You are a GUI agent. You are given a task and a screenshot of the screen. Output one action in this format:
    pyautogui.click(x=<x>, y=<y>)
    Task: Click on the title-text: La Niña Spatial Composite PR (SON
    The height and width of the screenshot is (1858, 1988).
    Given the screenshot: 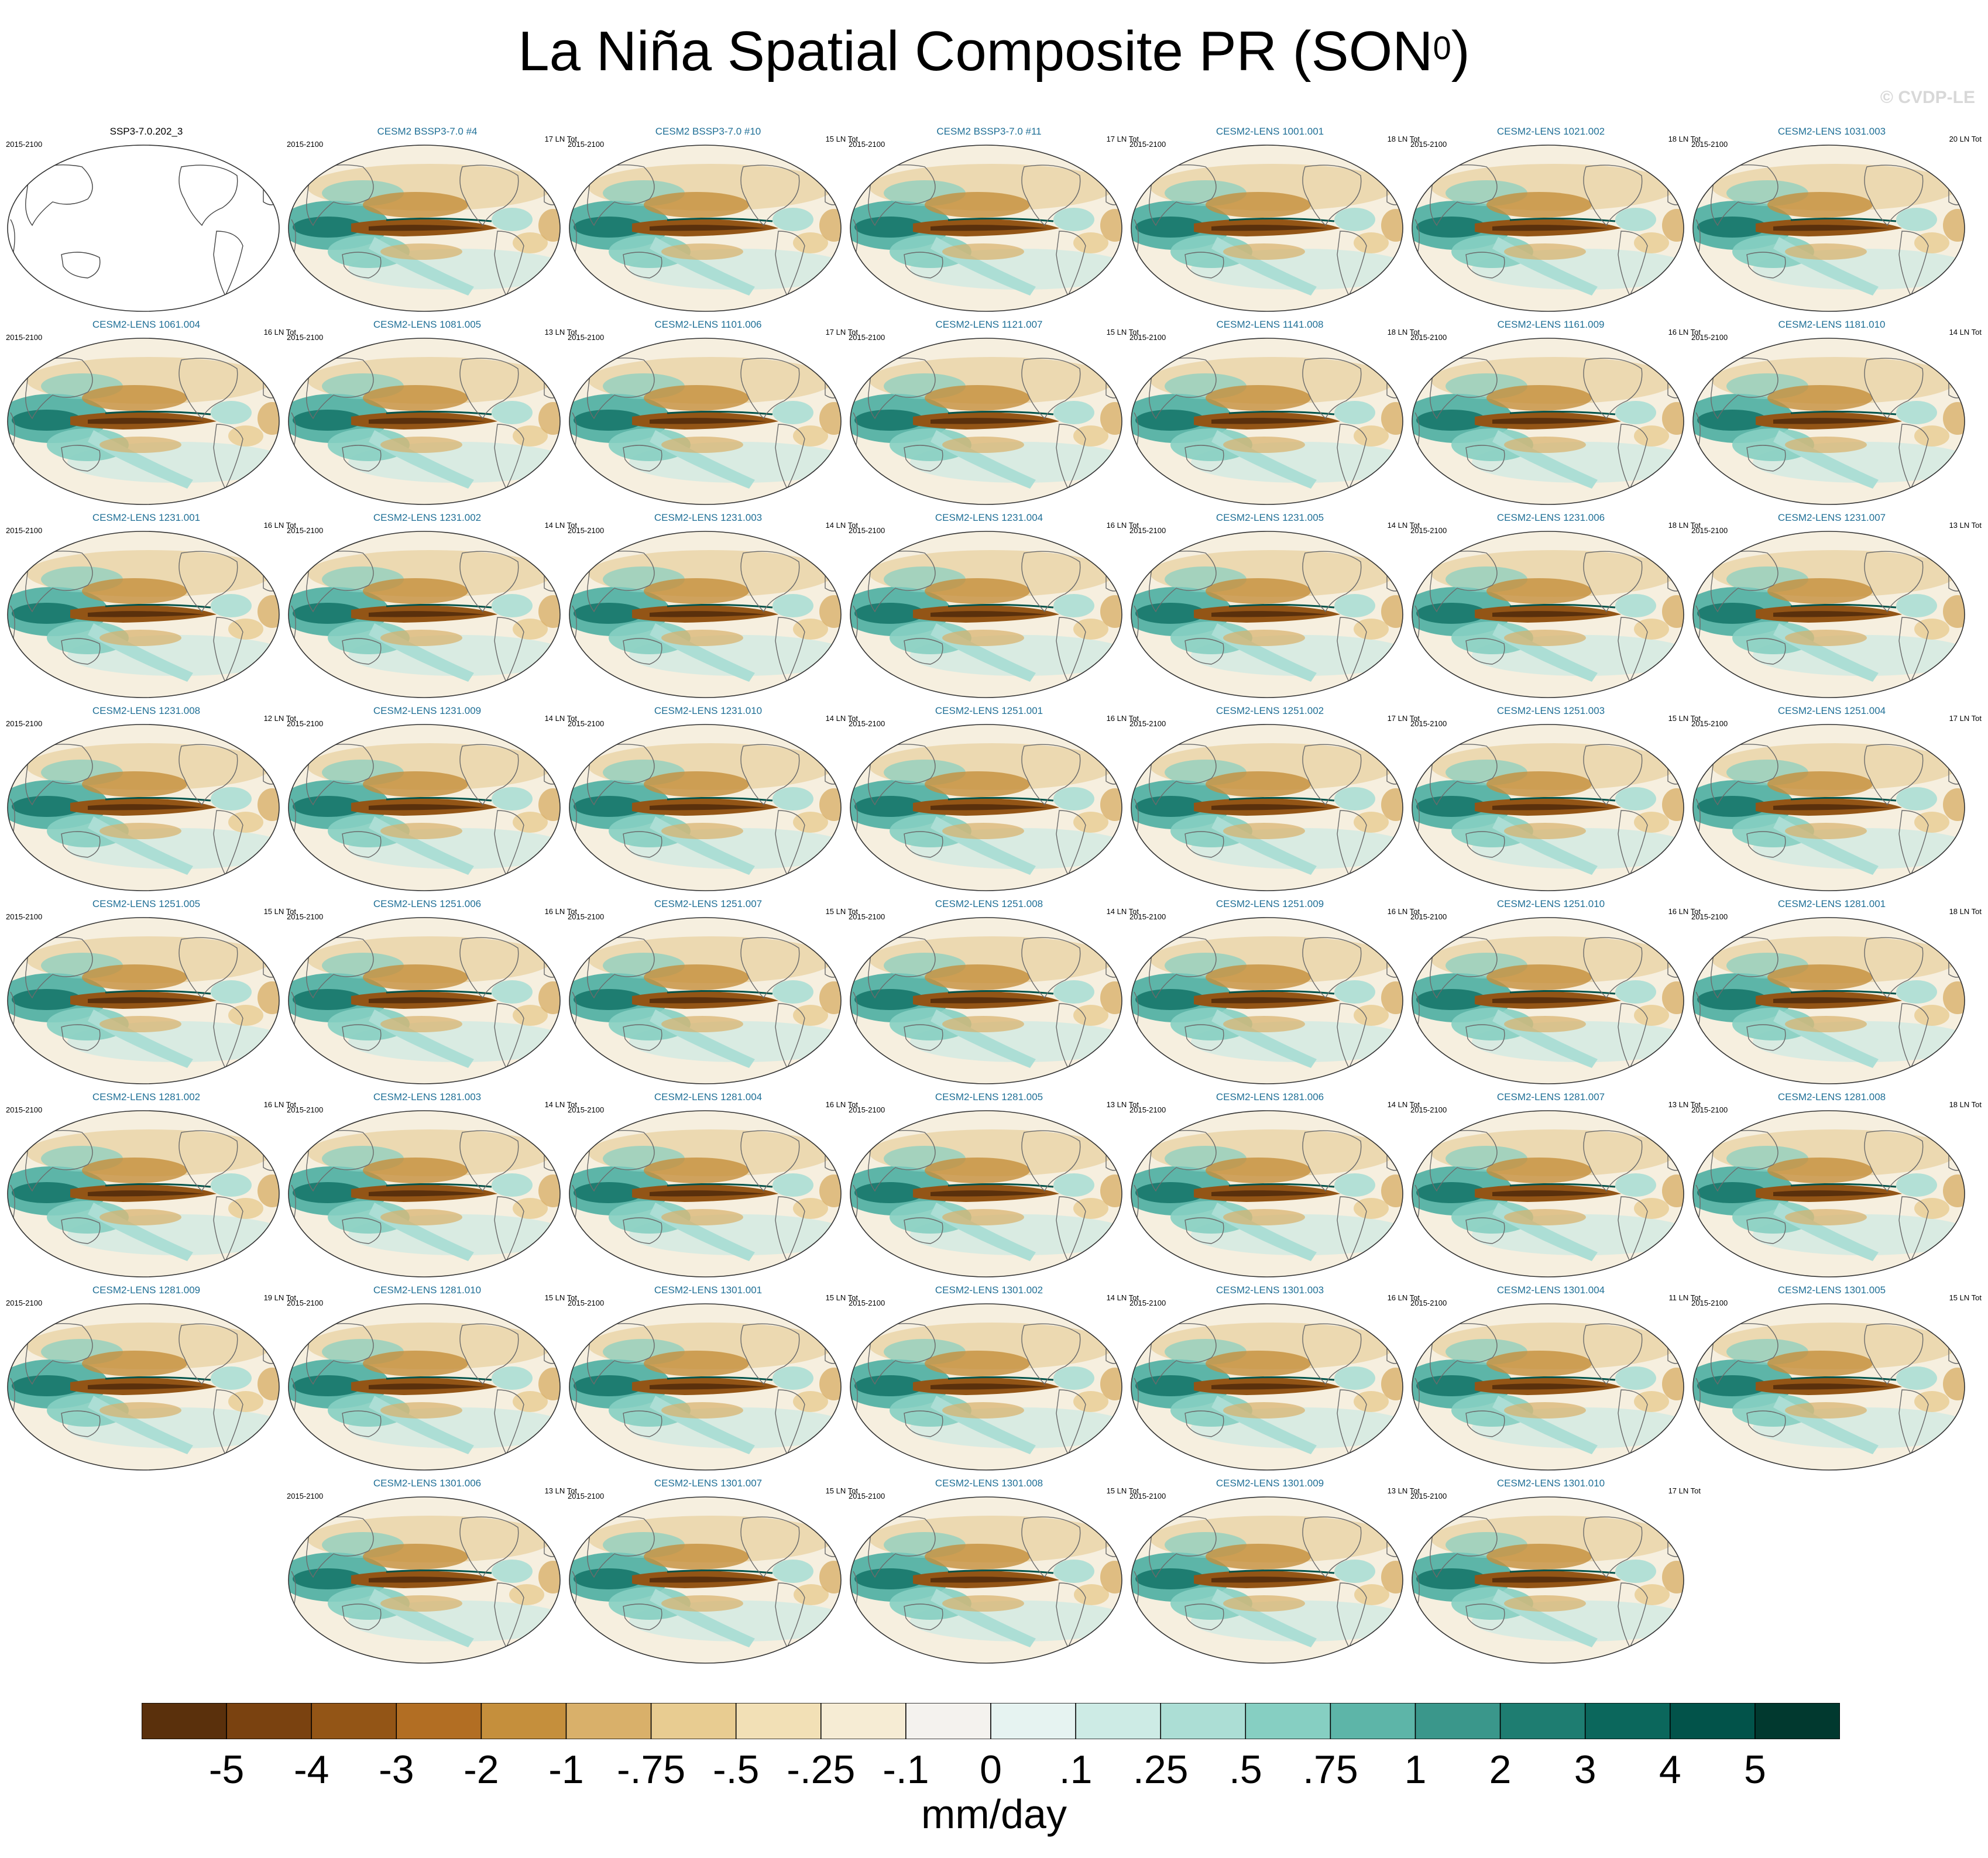 What is the action you would take?
    pyautogui.click(x=975, y=52)
    